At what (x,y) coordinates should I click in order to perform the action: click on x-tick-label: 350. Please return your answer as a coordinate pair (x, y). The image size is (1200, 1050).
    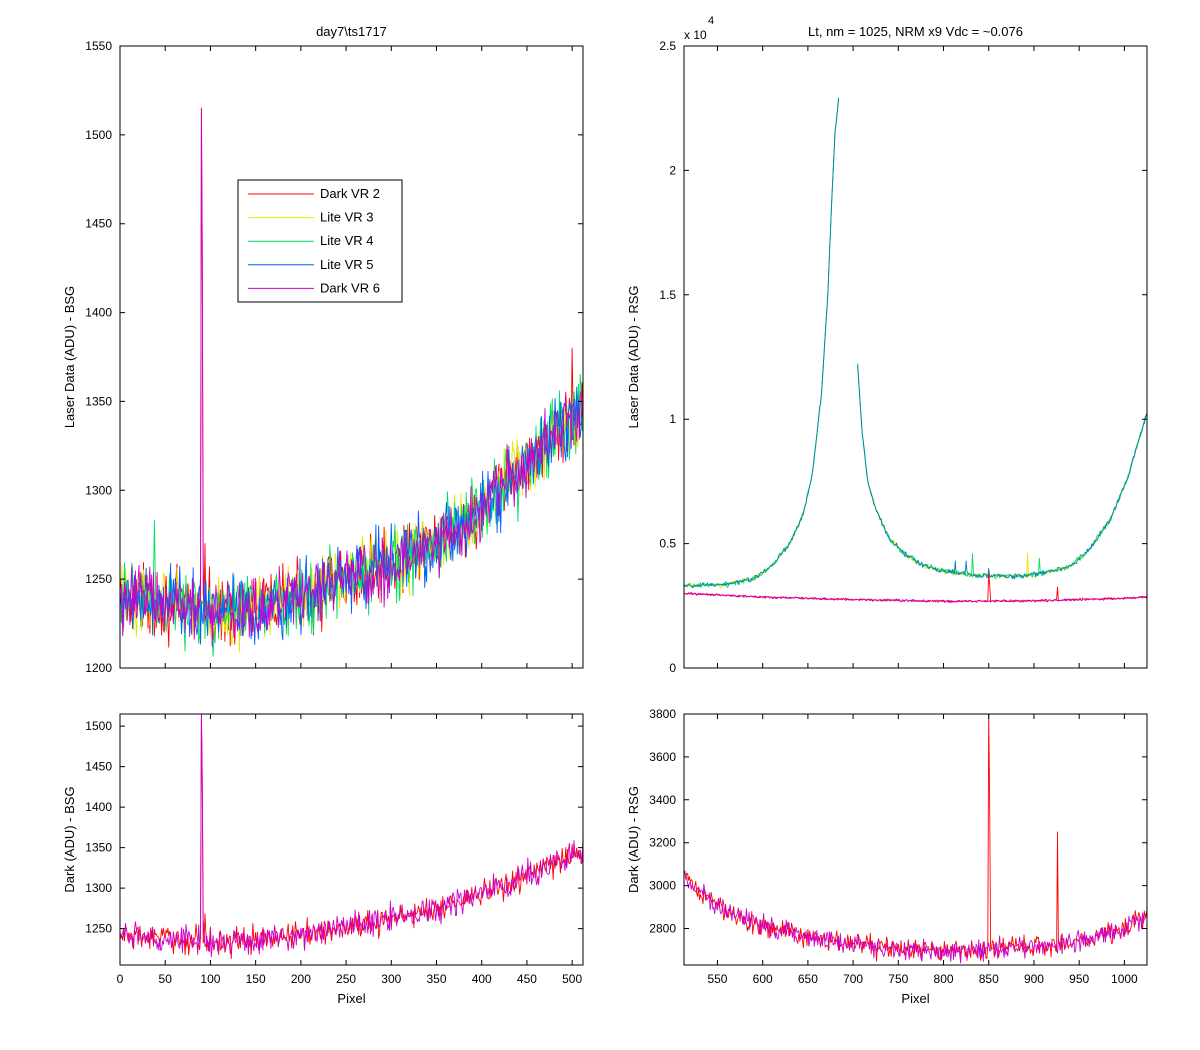
    Looking at the image, I should click on (436, 979).